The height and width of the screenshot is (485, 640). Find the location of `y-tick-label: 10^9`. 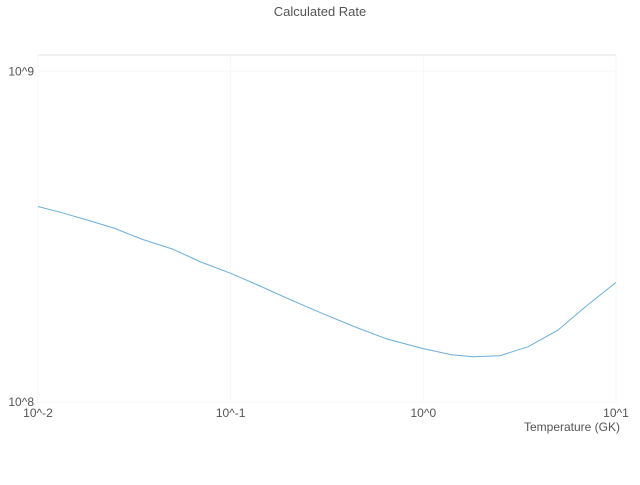

y-tick-label: 10^9 is located at coordinates (21, 71).